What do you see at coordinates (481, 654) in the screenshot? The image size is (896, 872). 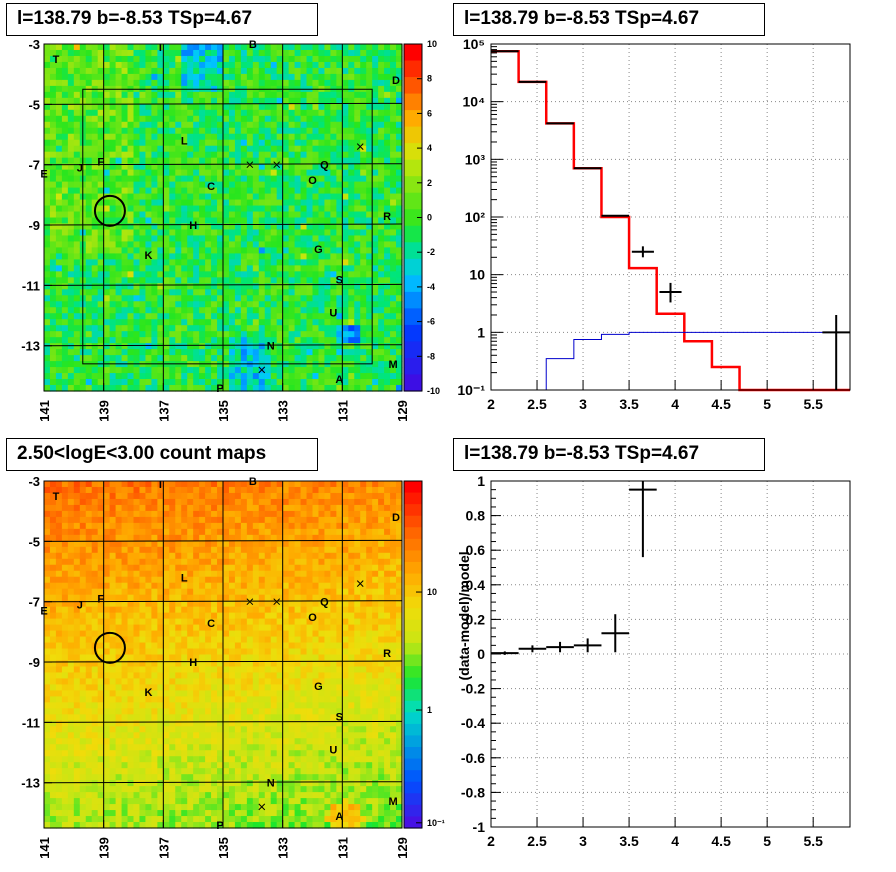 I see `y-tick-label: 0` at bounding box center [481, 654].